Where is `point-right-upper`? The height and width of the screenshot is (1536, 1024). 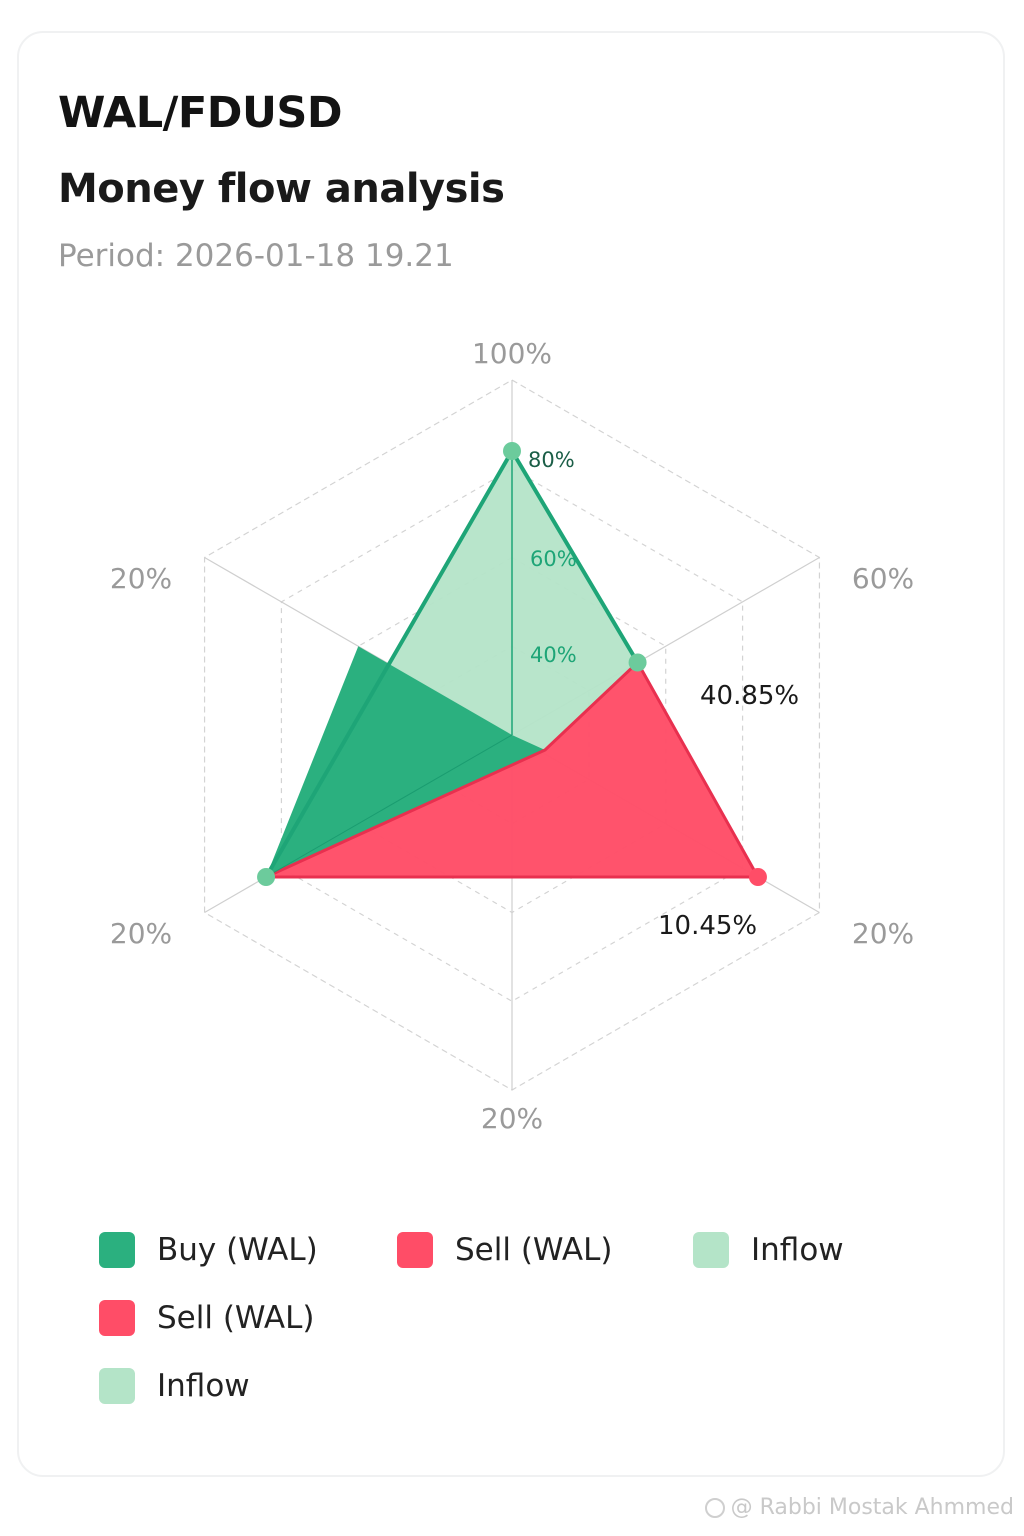
point-right-upper is located at coordinates (637, 662).